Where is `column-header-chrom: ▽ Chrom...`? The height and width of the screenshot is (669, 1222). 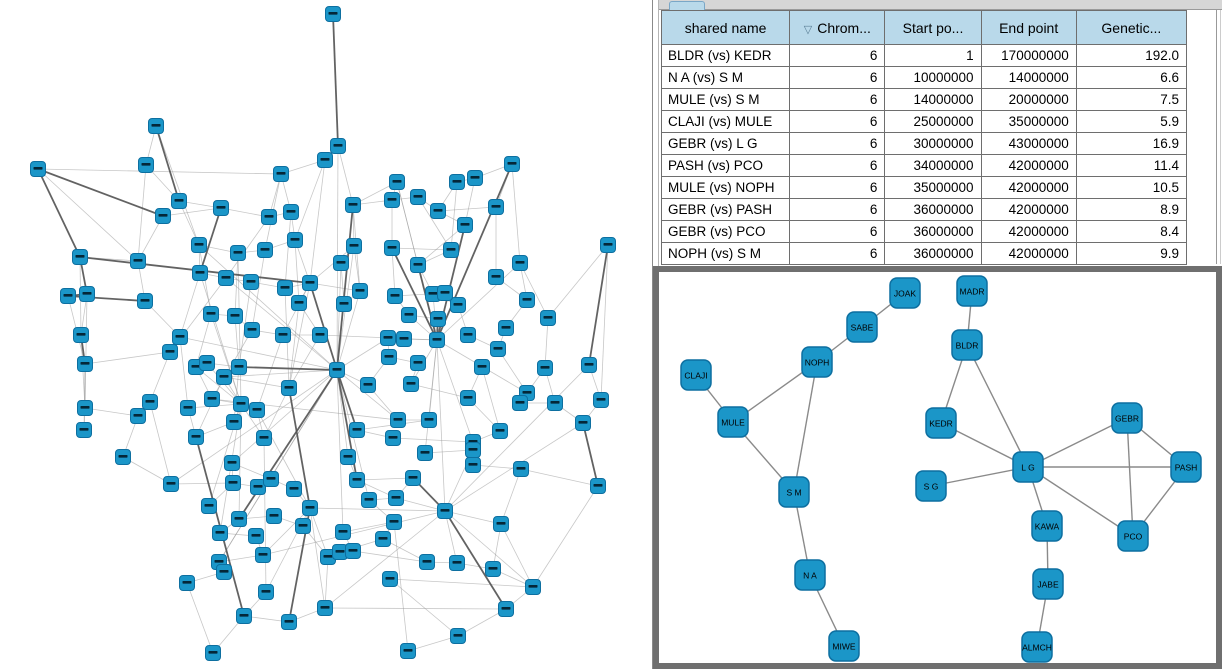
column-header-chrom: ▽ Chrom... is located at coordinates (837, 27).